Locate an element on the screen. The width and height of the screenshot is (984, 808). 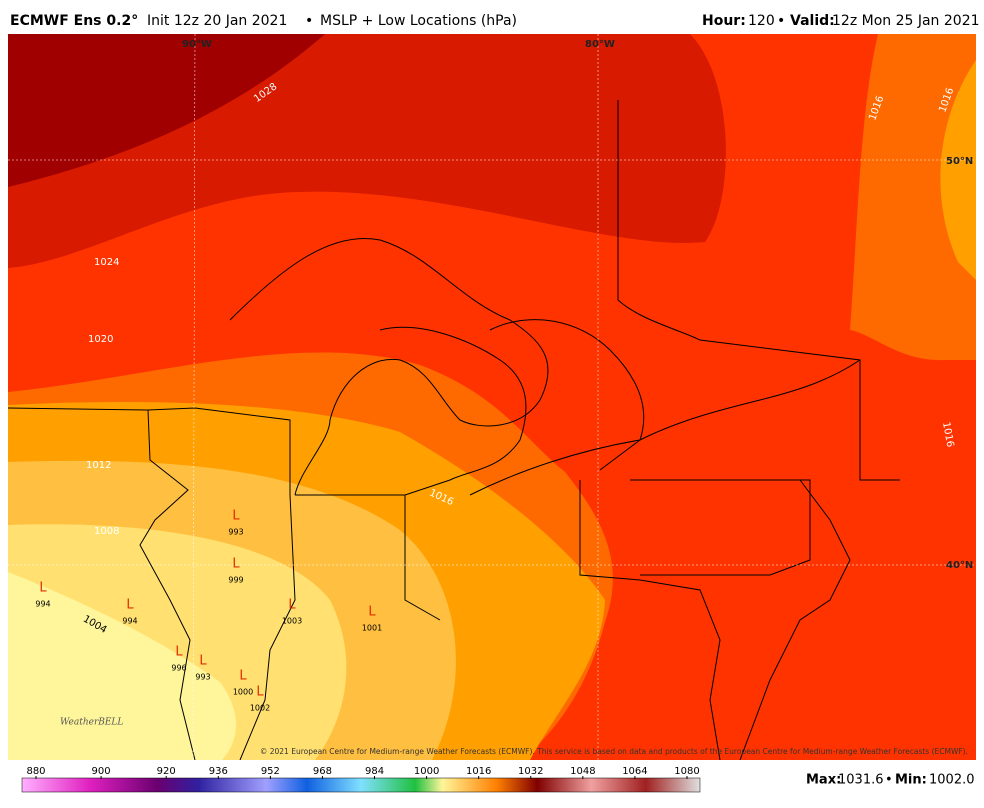
colorbar-label: 1032 is located at coordinates (530, 771).